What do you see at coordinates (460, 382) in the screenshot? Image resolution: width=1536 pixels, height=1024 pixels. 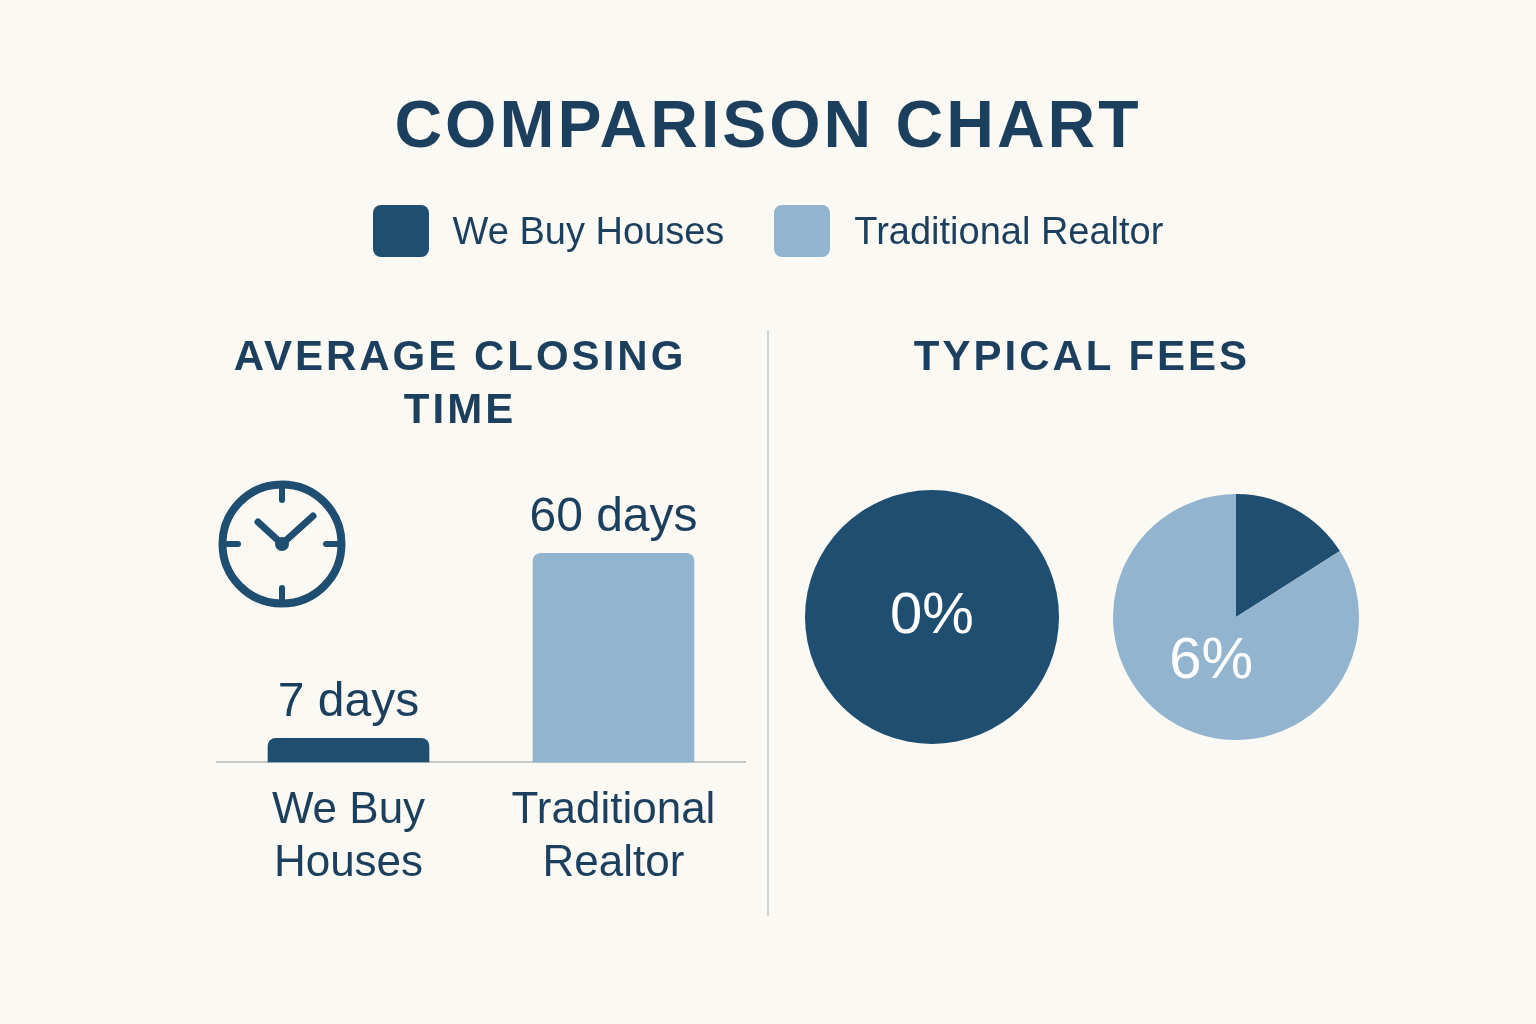 I see `chart-subtitle: AVERAGE CLOSING TIME` at bounding box center [460, 382].